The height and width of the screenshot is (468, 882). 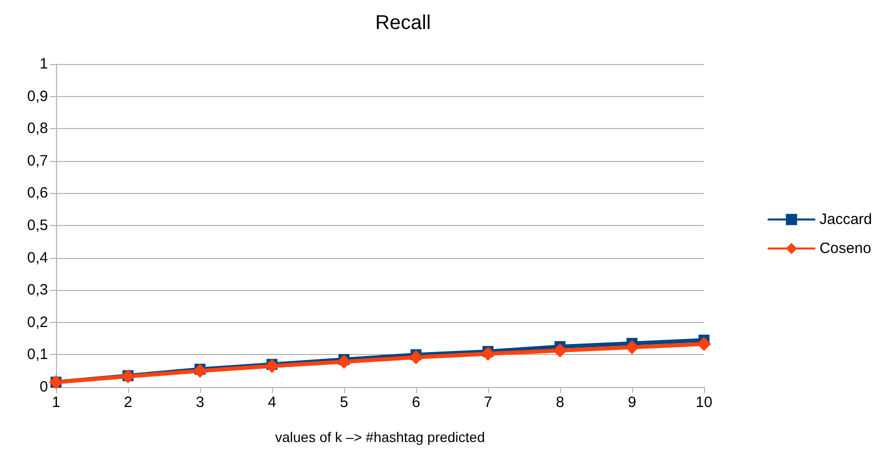 What do you see at coordinates (380, 437) in the screenshot?
I see `x-axis-title: values of k –> #hashtag predicted` at bounding box center [380, 437].